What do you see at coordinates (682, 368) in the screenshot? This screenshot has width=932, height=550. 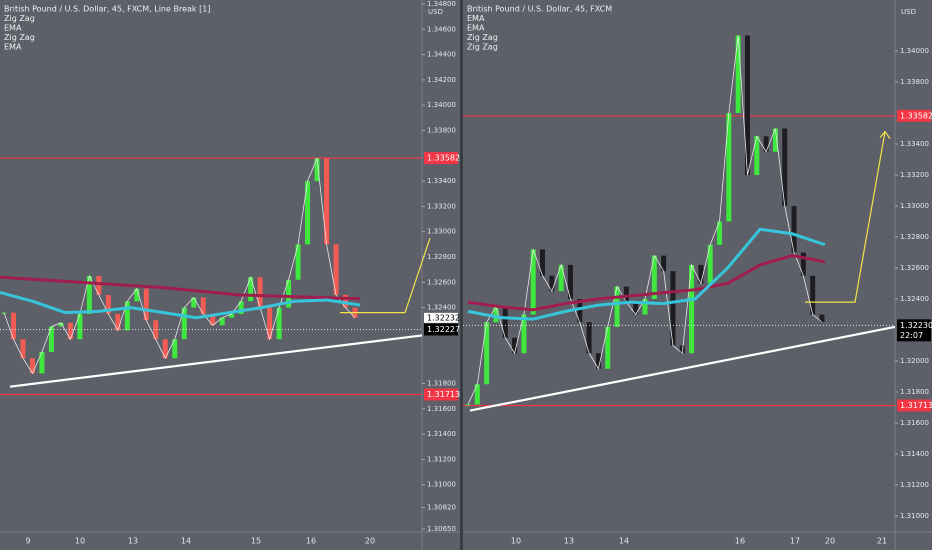 I see `trendline` at bounding box center [682, 368].